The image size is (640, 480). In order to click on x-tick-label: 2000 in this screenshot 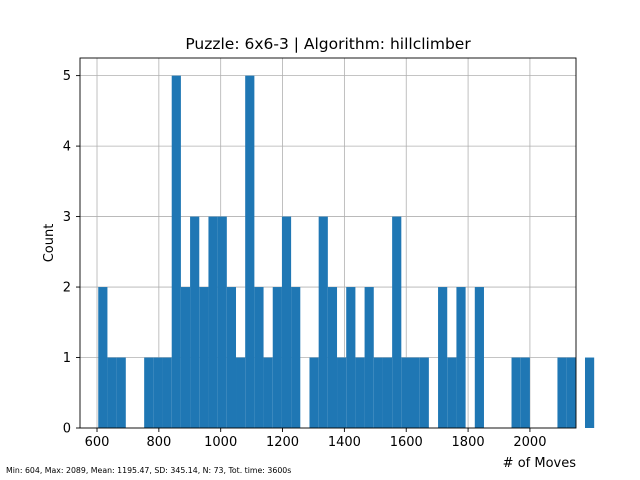, I will do `click(529, 442)`.